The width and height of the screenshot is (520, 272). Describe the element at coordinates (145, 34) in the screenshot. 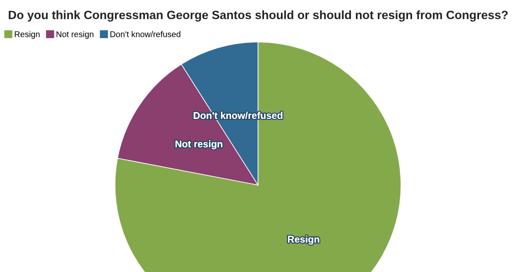

I see `legend-label: Don't know/refused` at that location.